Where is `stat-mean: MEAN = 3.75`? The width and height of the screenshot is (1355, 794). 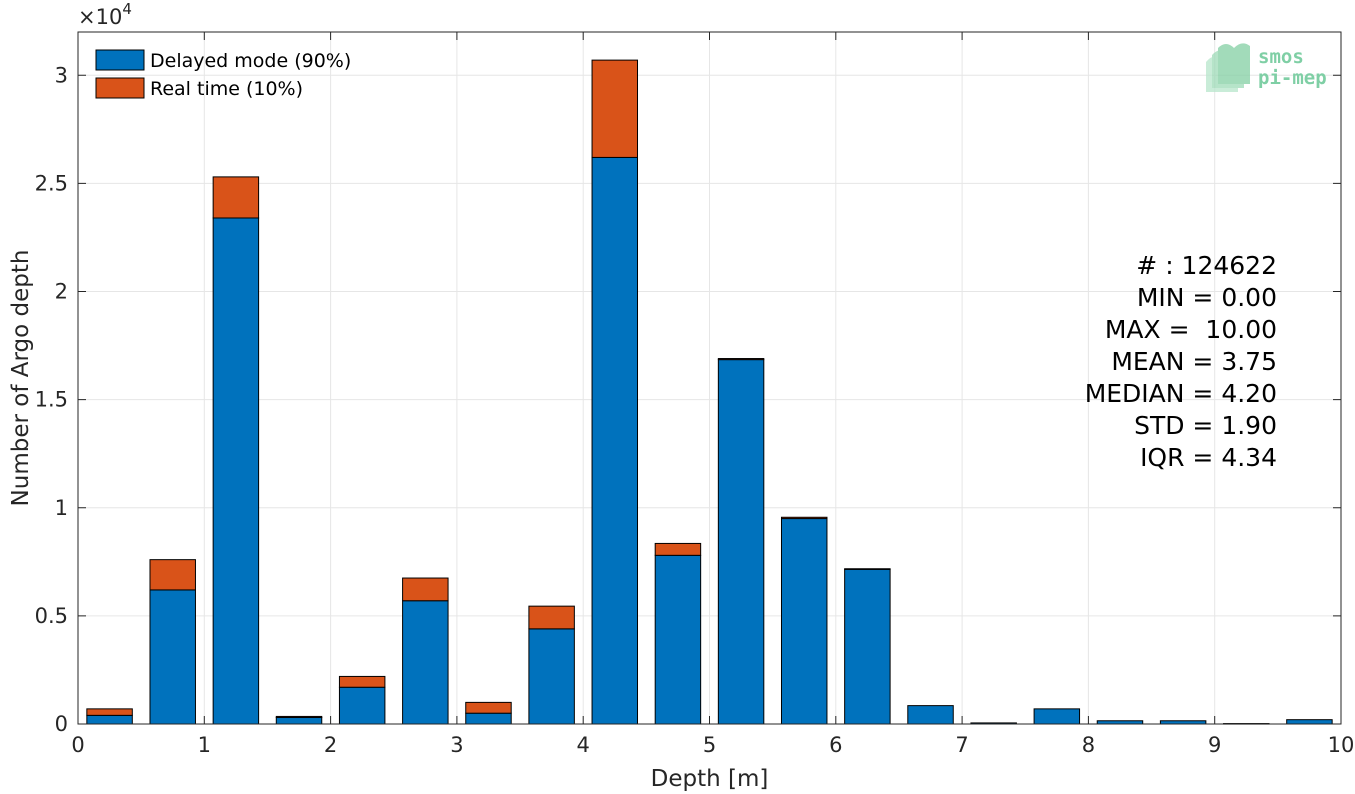 stat-mean: MEAN = 3.75 is located at coordinates (1194, 361).